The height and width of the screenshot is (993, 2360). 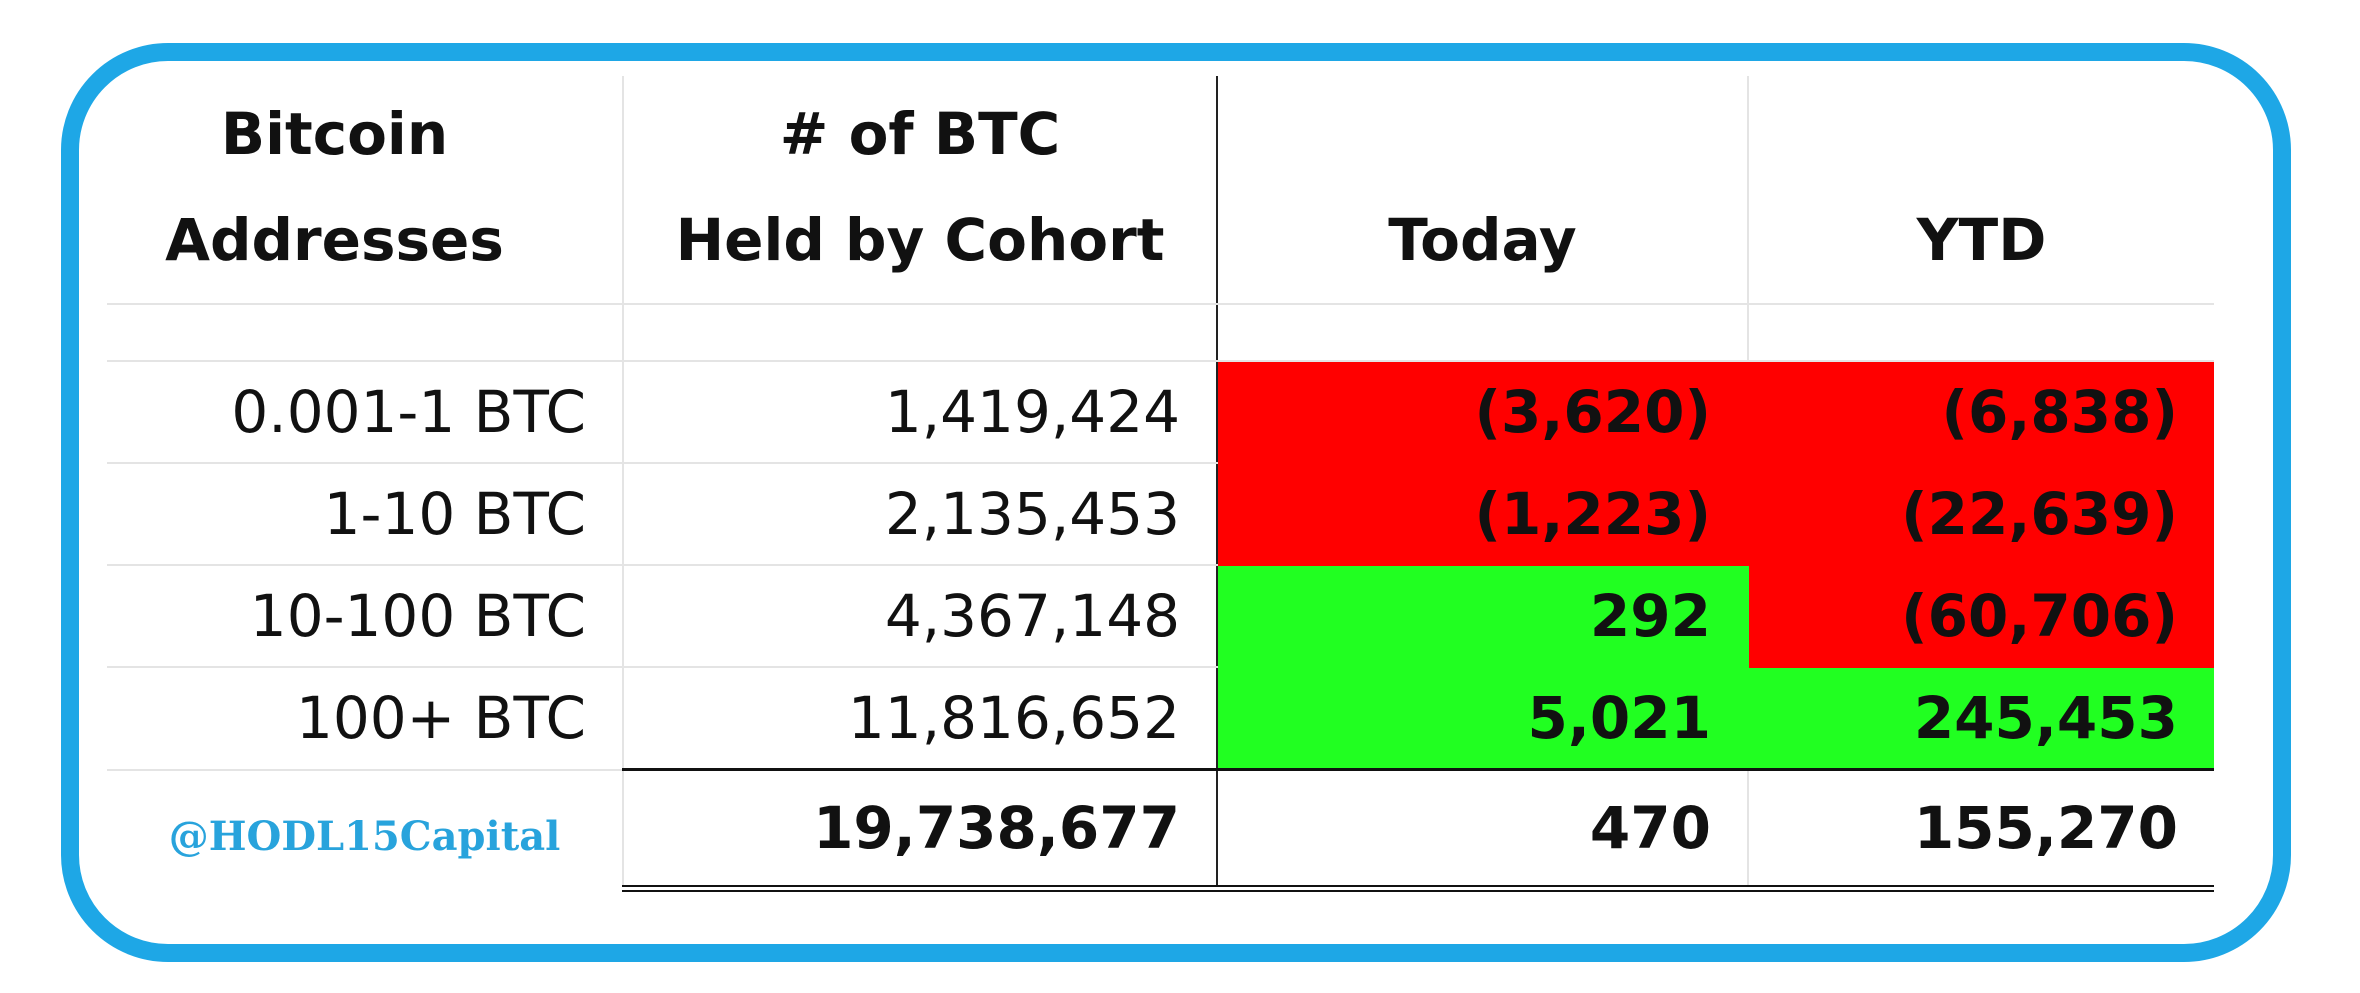 I want to click on today-cell: (1,223), so click(x=1483, y=514).